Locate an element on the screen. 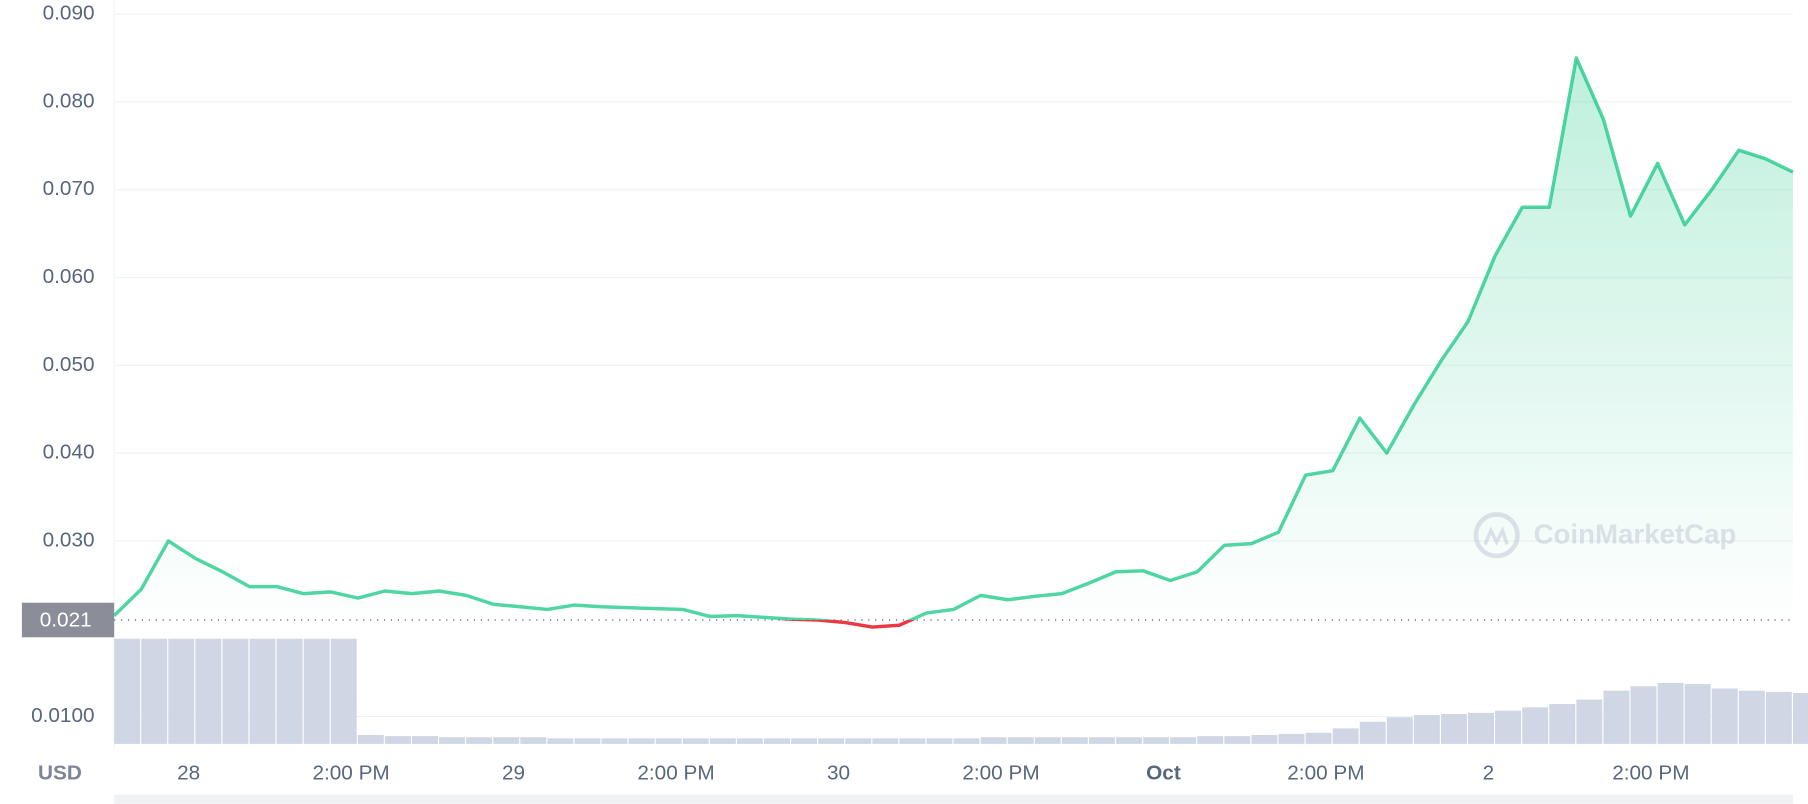 Image resolution: width=1808 pixels, height=804 pixels. y-tick-label: 0.050 is located at coordinates (69, 364).